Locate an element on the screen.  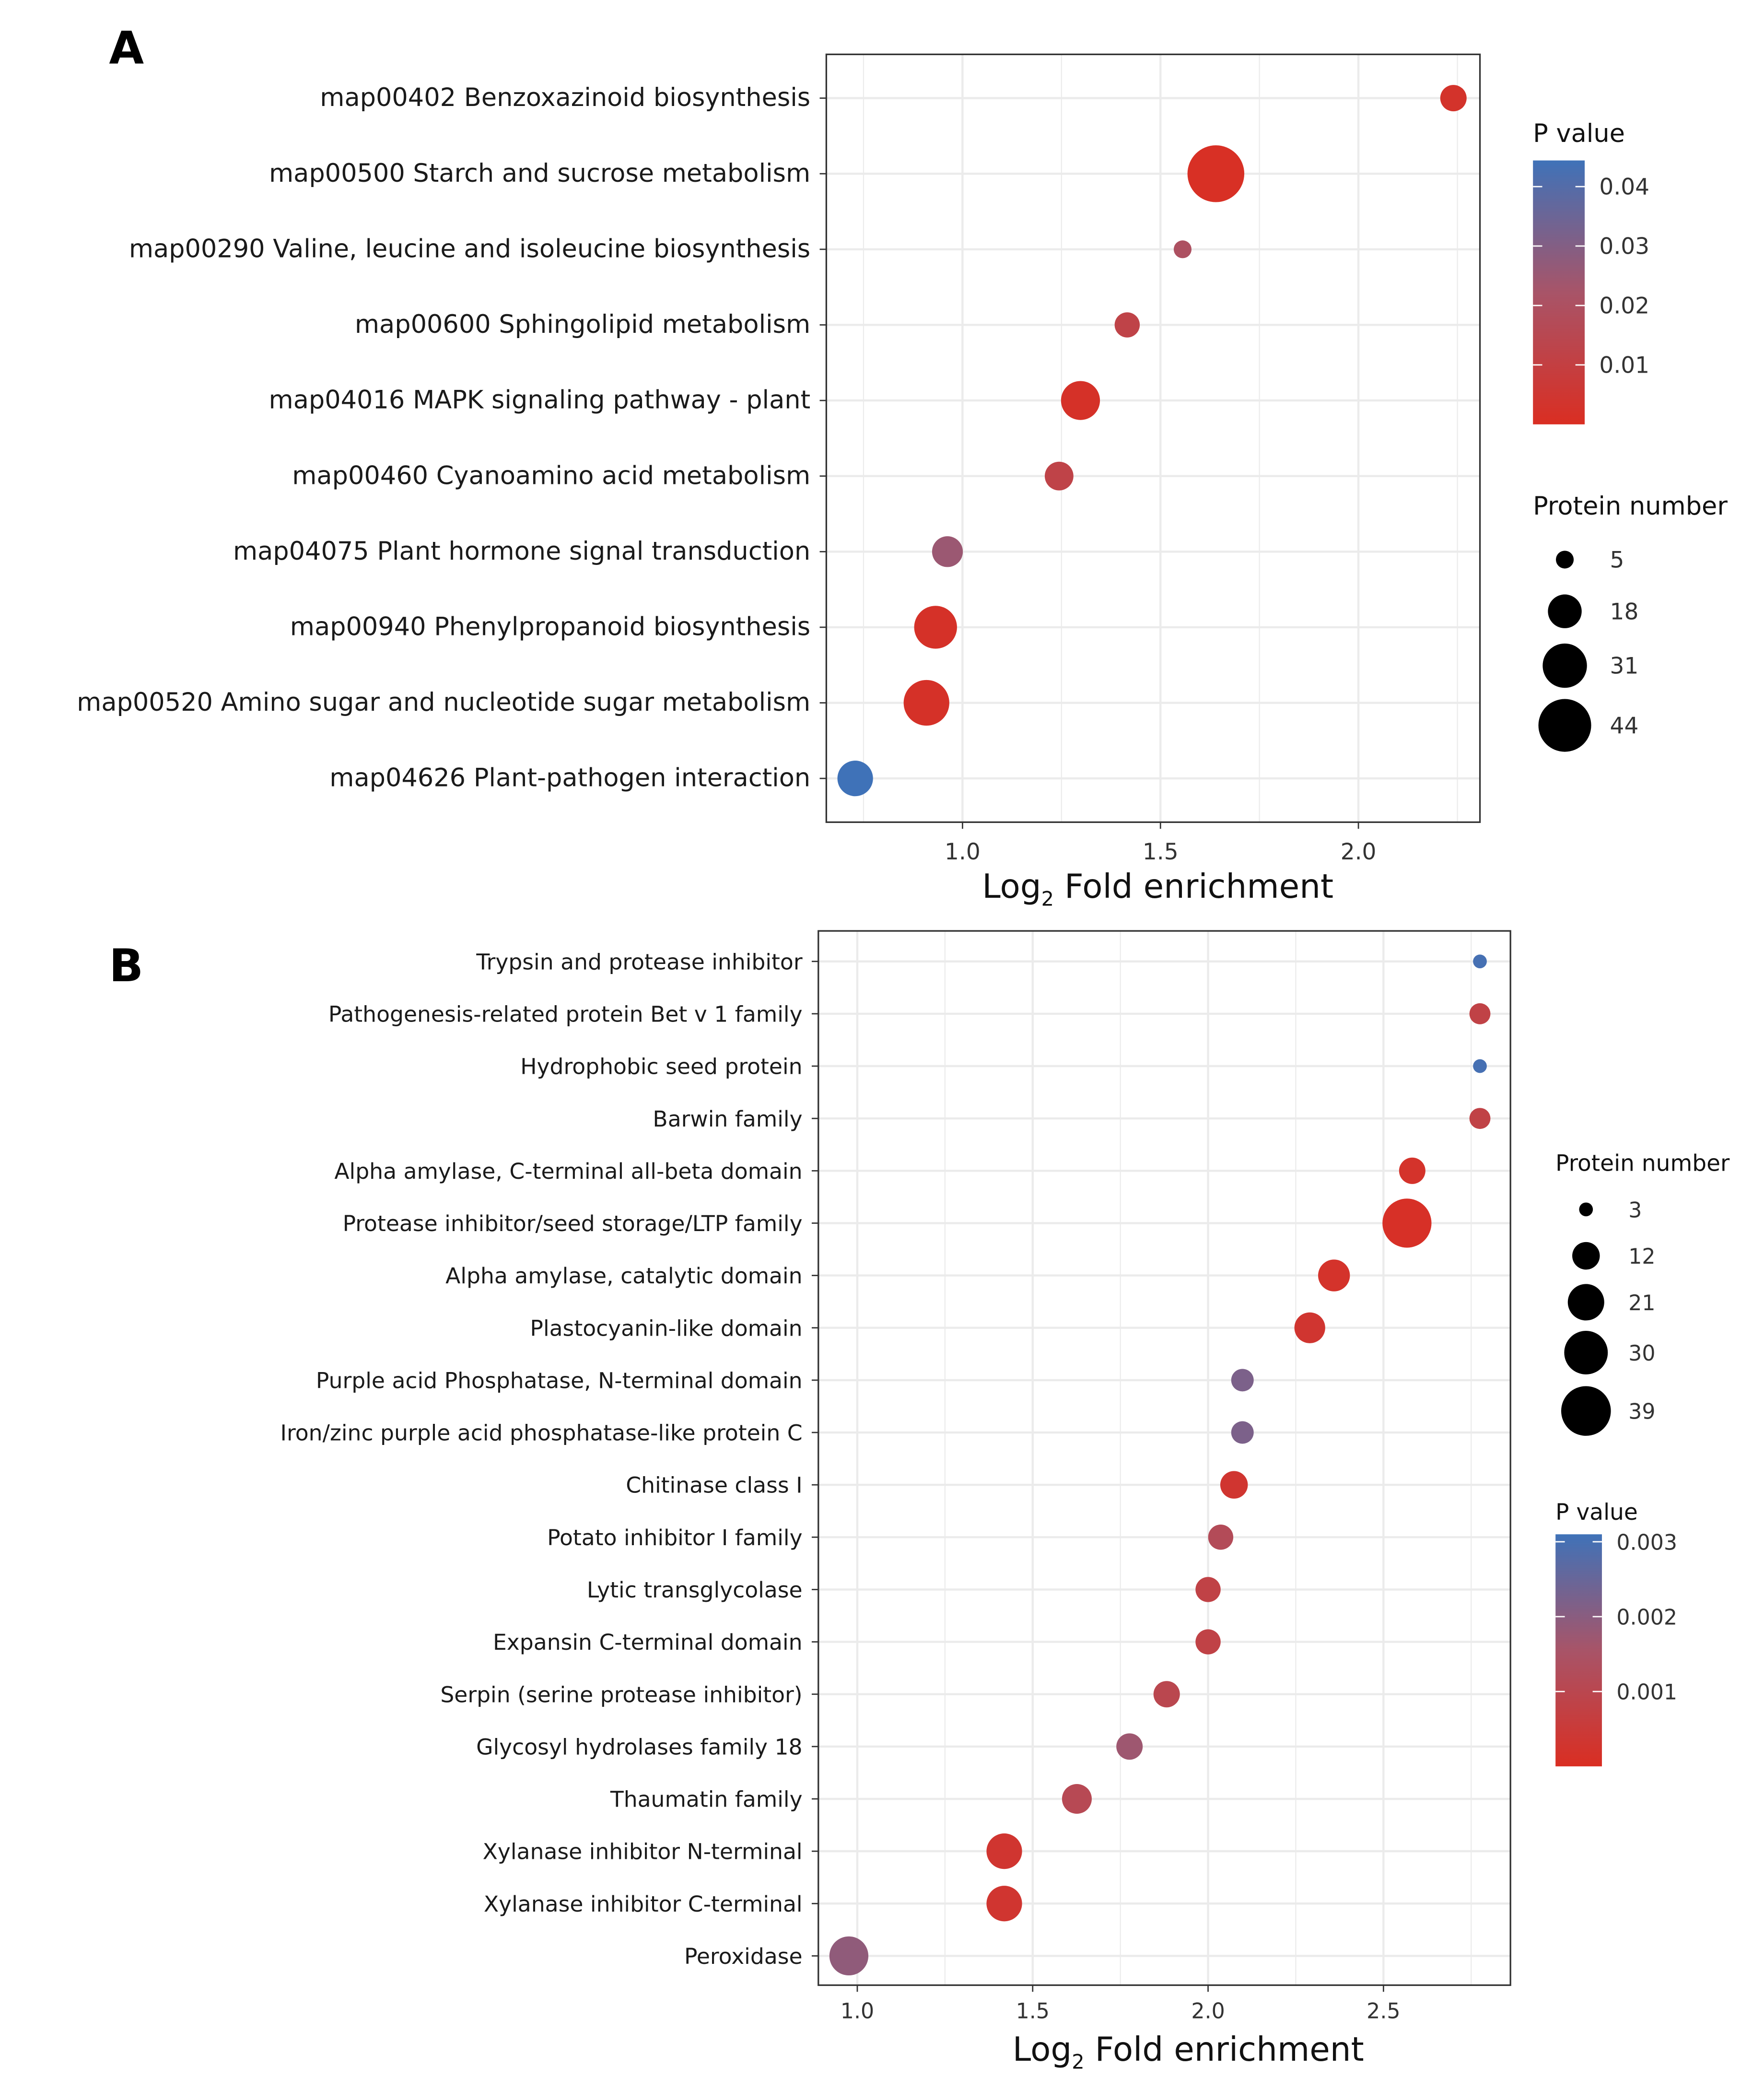
y-tick-label: map00940 Phenylpropanoid biosynthesis is located at coordinates (550, 627).